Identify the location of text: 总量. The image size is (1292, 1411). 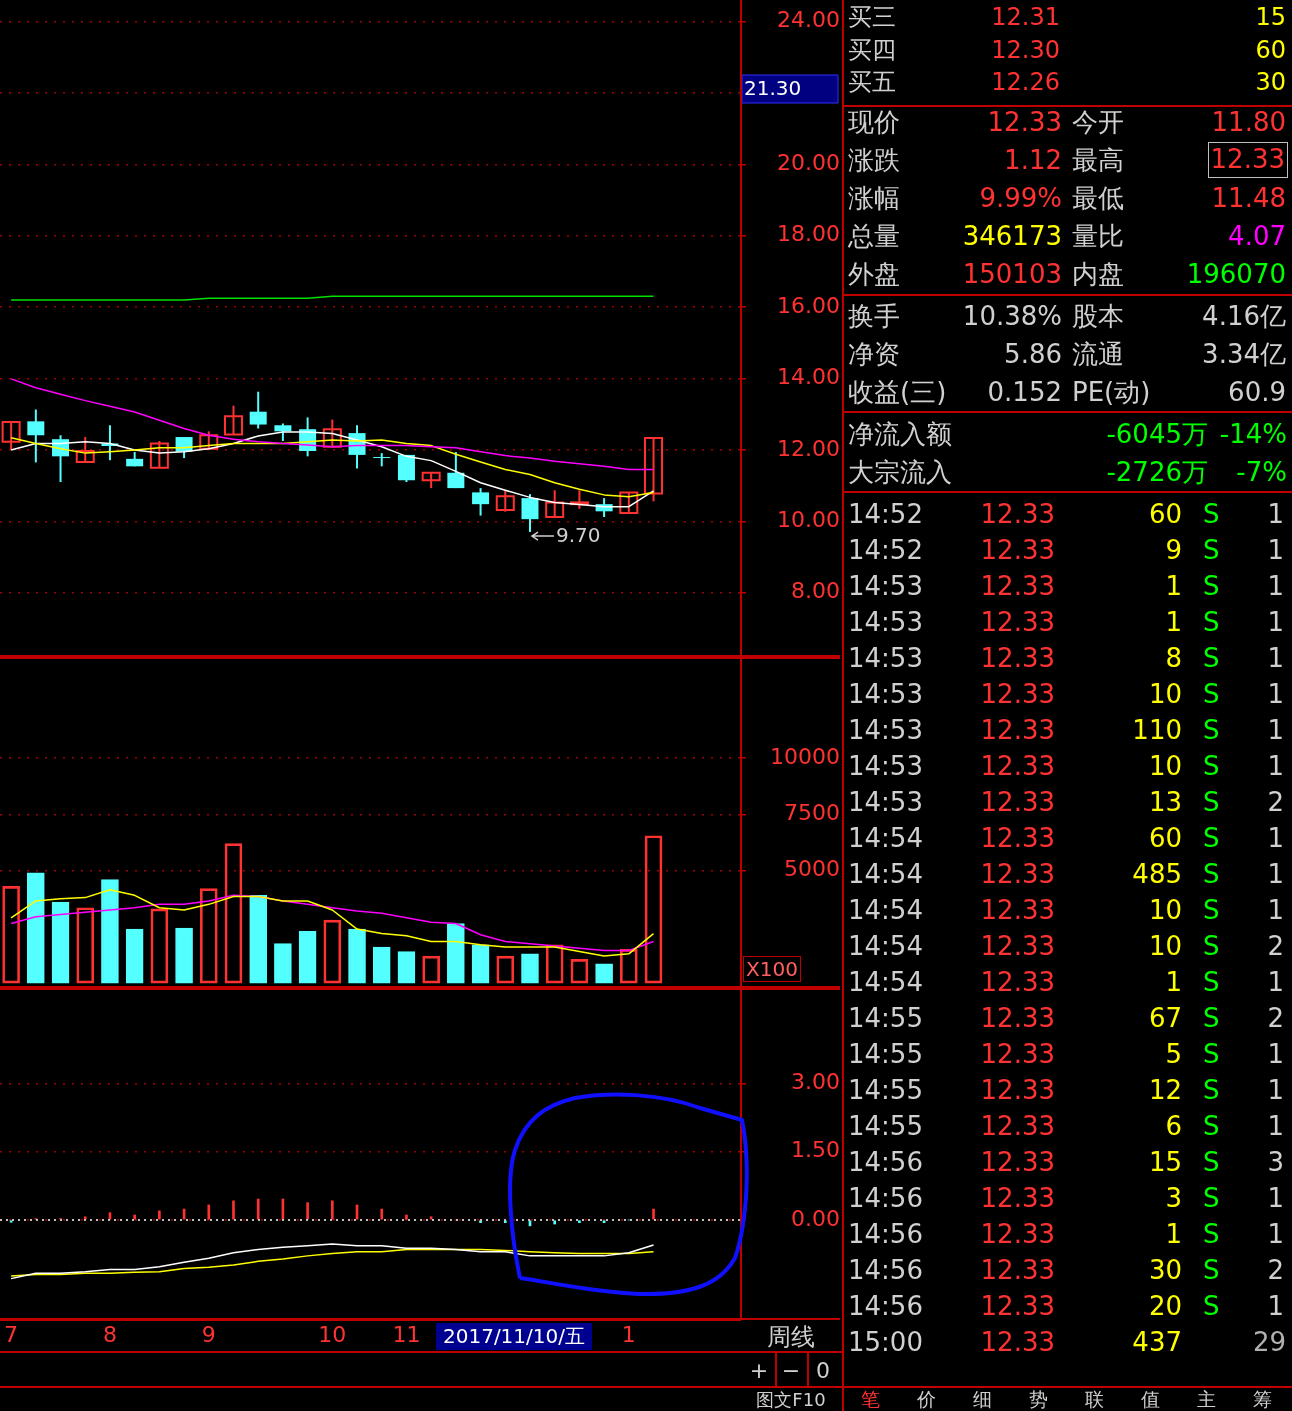
(874, 236).